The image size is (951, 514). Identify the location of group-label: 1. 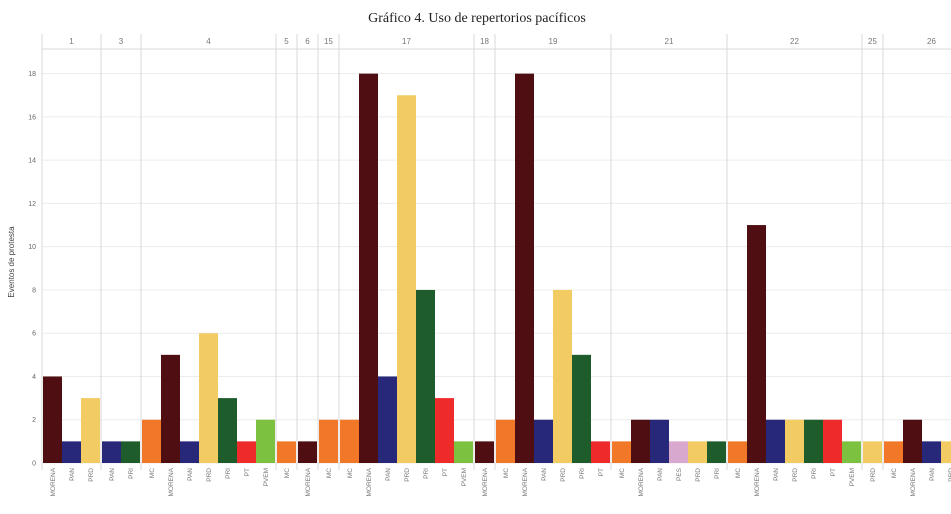
(71, 41).